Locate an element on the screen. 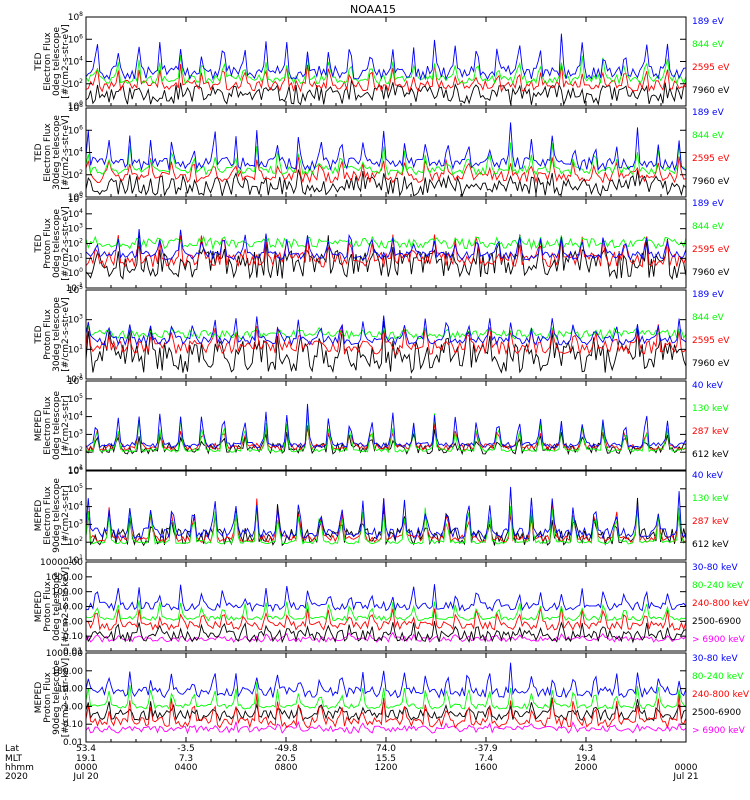 This screenshot has width=750, height=800. time-lat-value: -49.8 is located at coordinates (286, 749).